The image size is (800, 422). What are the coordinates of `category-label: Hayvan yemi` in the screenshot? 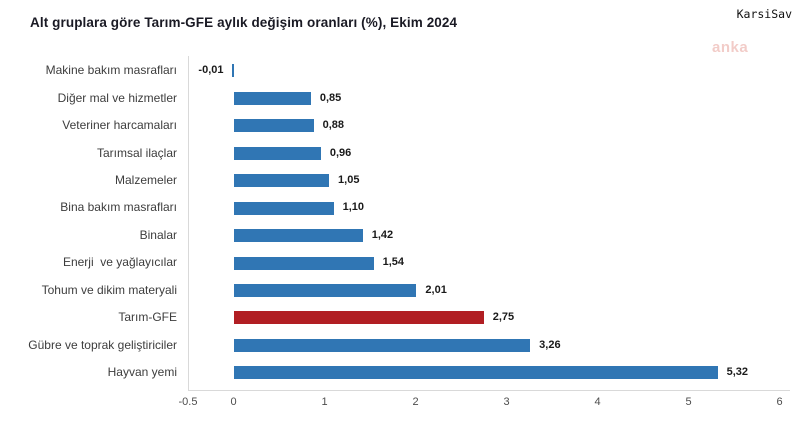 It's located at (142, 372).